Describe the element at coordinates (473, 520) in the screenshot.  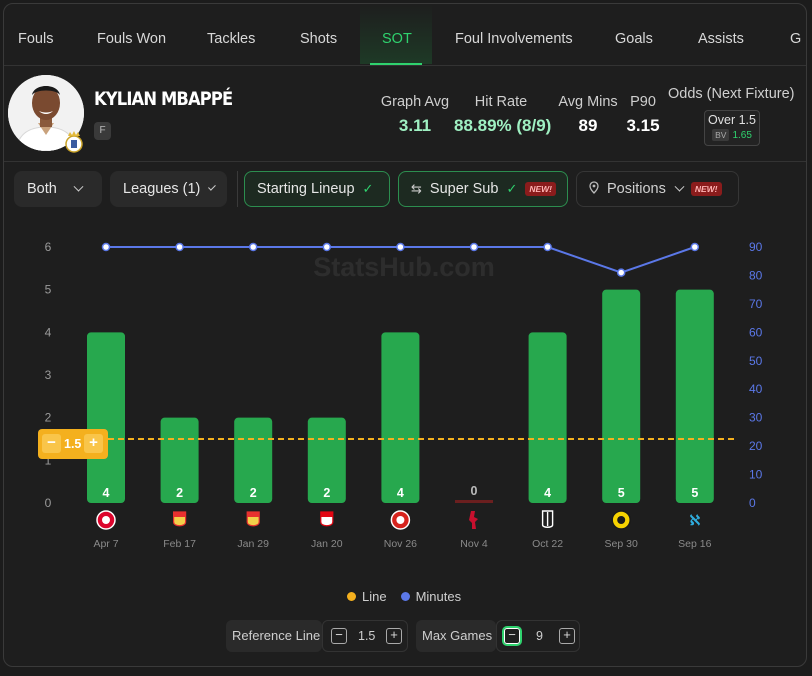
I see `liverpool-crest-icon` at that location.